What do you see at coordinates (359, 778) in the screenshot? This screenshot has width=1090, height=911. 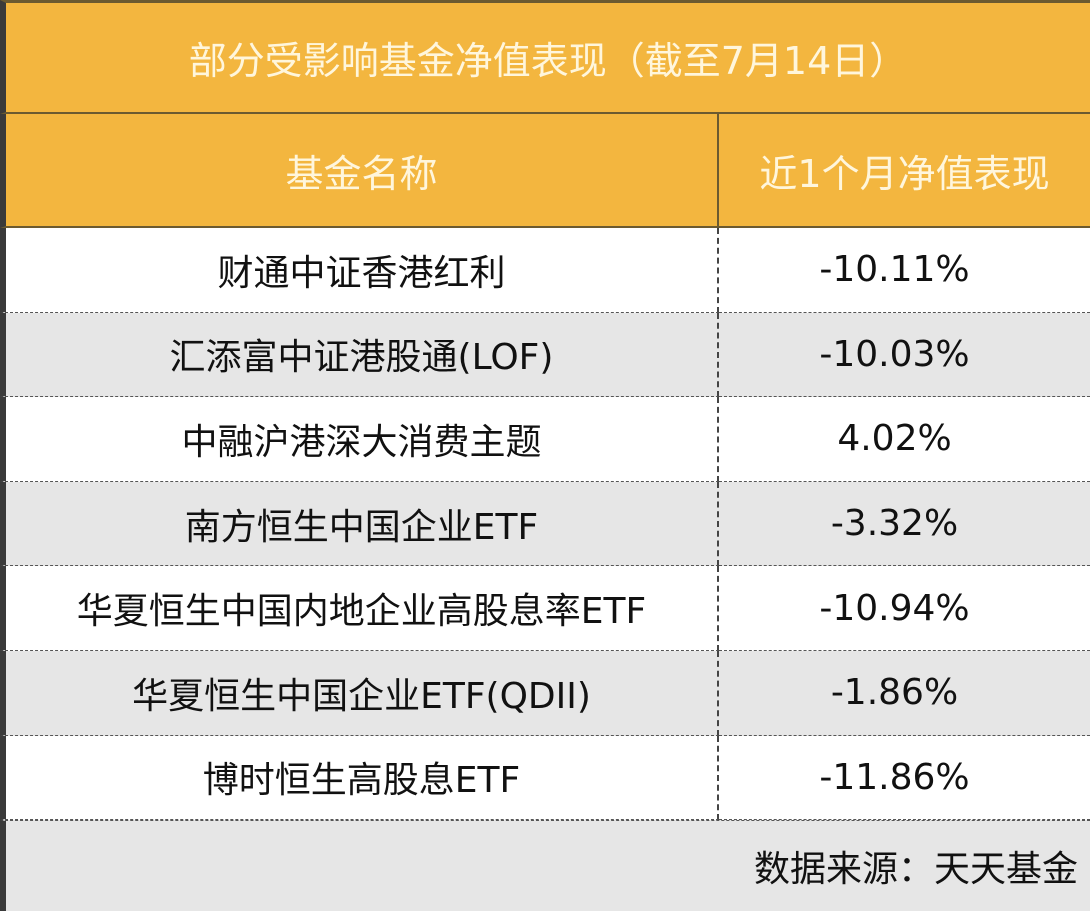 I see `fund-name: 博时恒生高股息ETF` at bounding box center [359, 778].